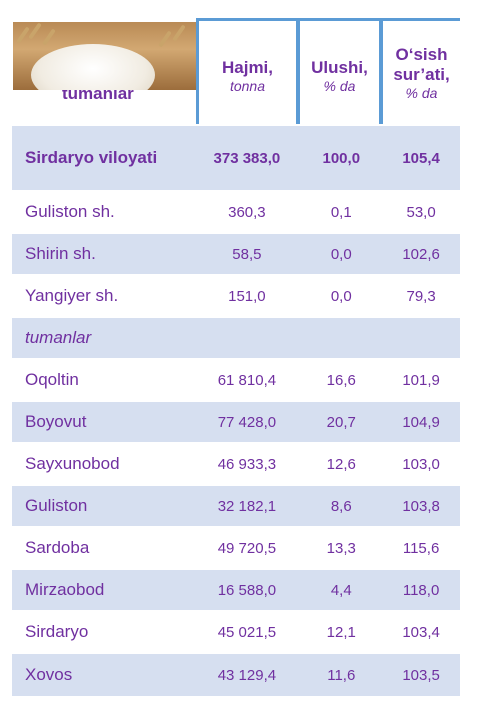  I want to click on header-share: Ulushi, % da, so click(339, 71).